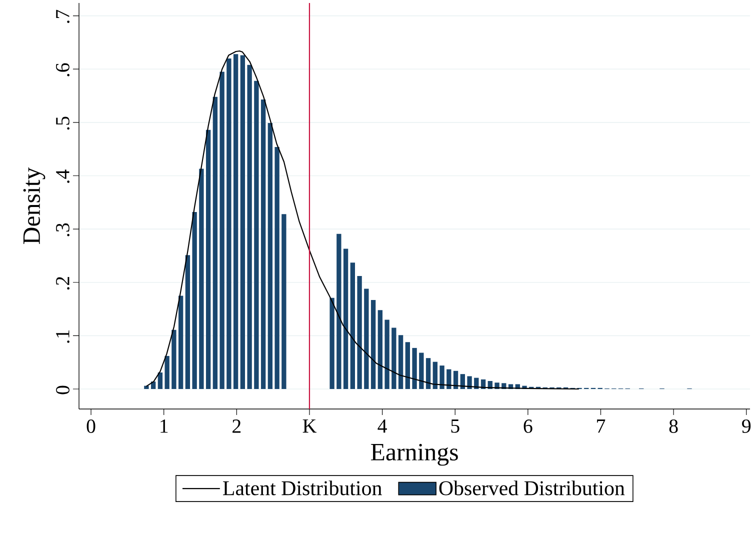 Image resolution: width=751 pixels, height=535 pixels. Describe the element at coordinates (455, 426) in the screenshot. I see `x-tick-label: 5` at that location.